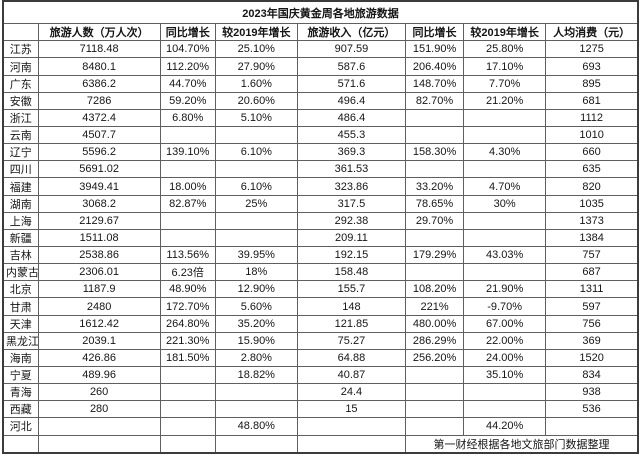 Image resolution: width=640 pixels, height=456 pixels. What do you see at coordinates (592, 409) in the screenshot?
I see `data-cell: 536` at bounding box center [592, 409].